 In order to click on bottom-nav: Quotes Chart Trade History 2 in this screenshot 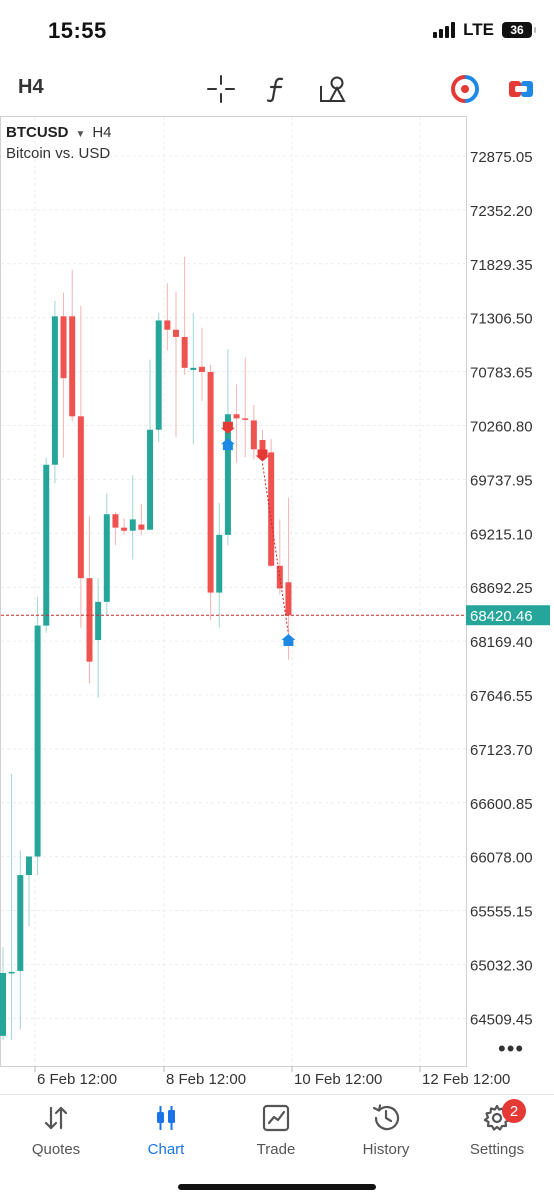, I will do `click(277, 1147)`.